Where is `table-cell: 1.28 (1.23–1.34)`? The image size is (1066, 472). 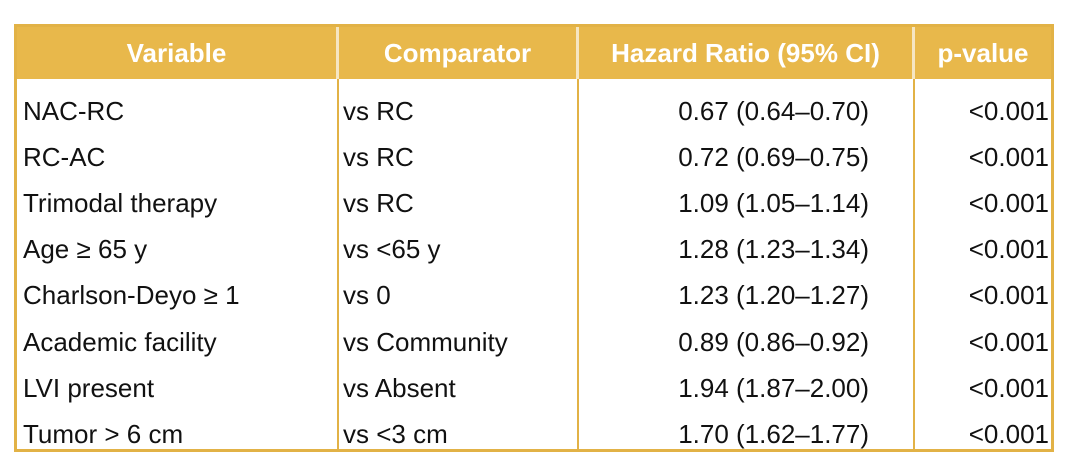
table-cell: 1.28 (1.23–1.34) is located at coordinates (773, 249).